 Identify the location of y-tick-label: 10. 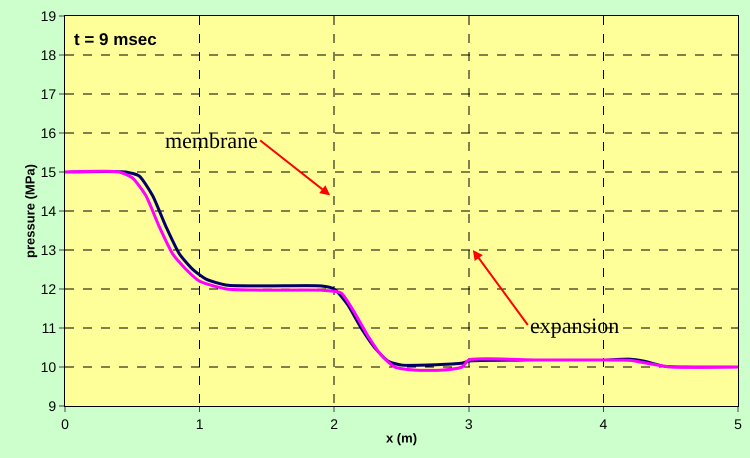
(48, 366).